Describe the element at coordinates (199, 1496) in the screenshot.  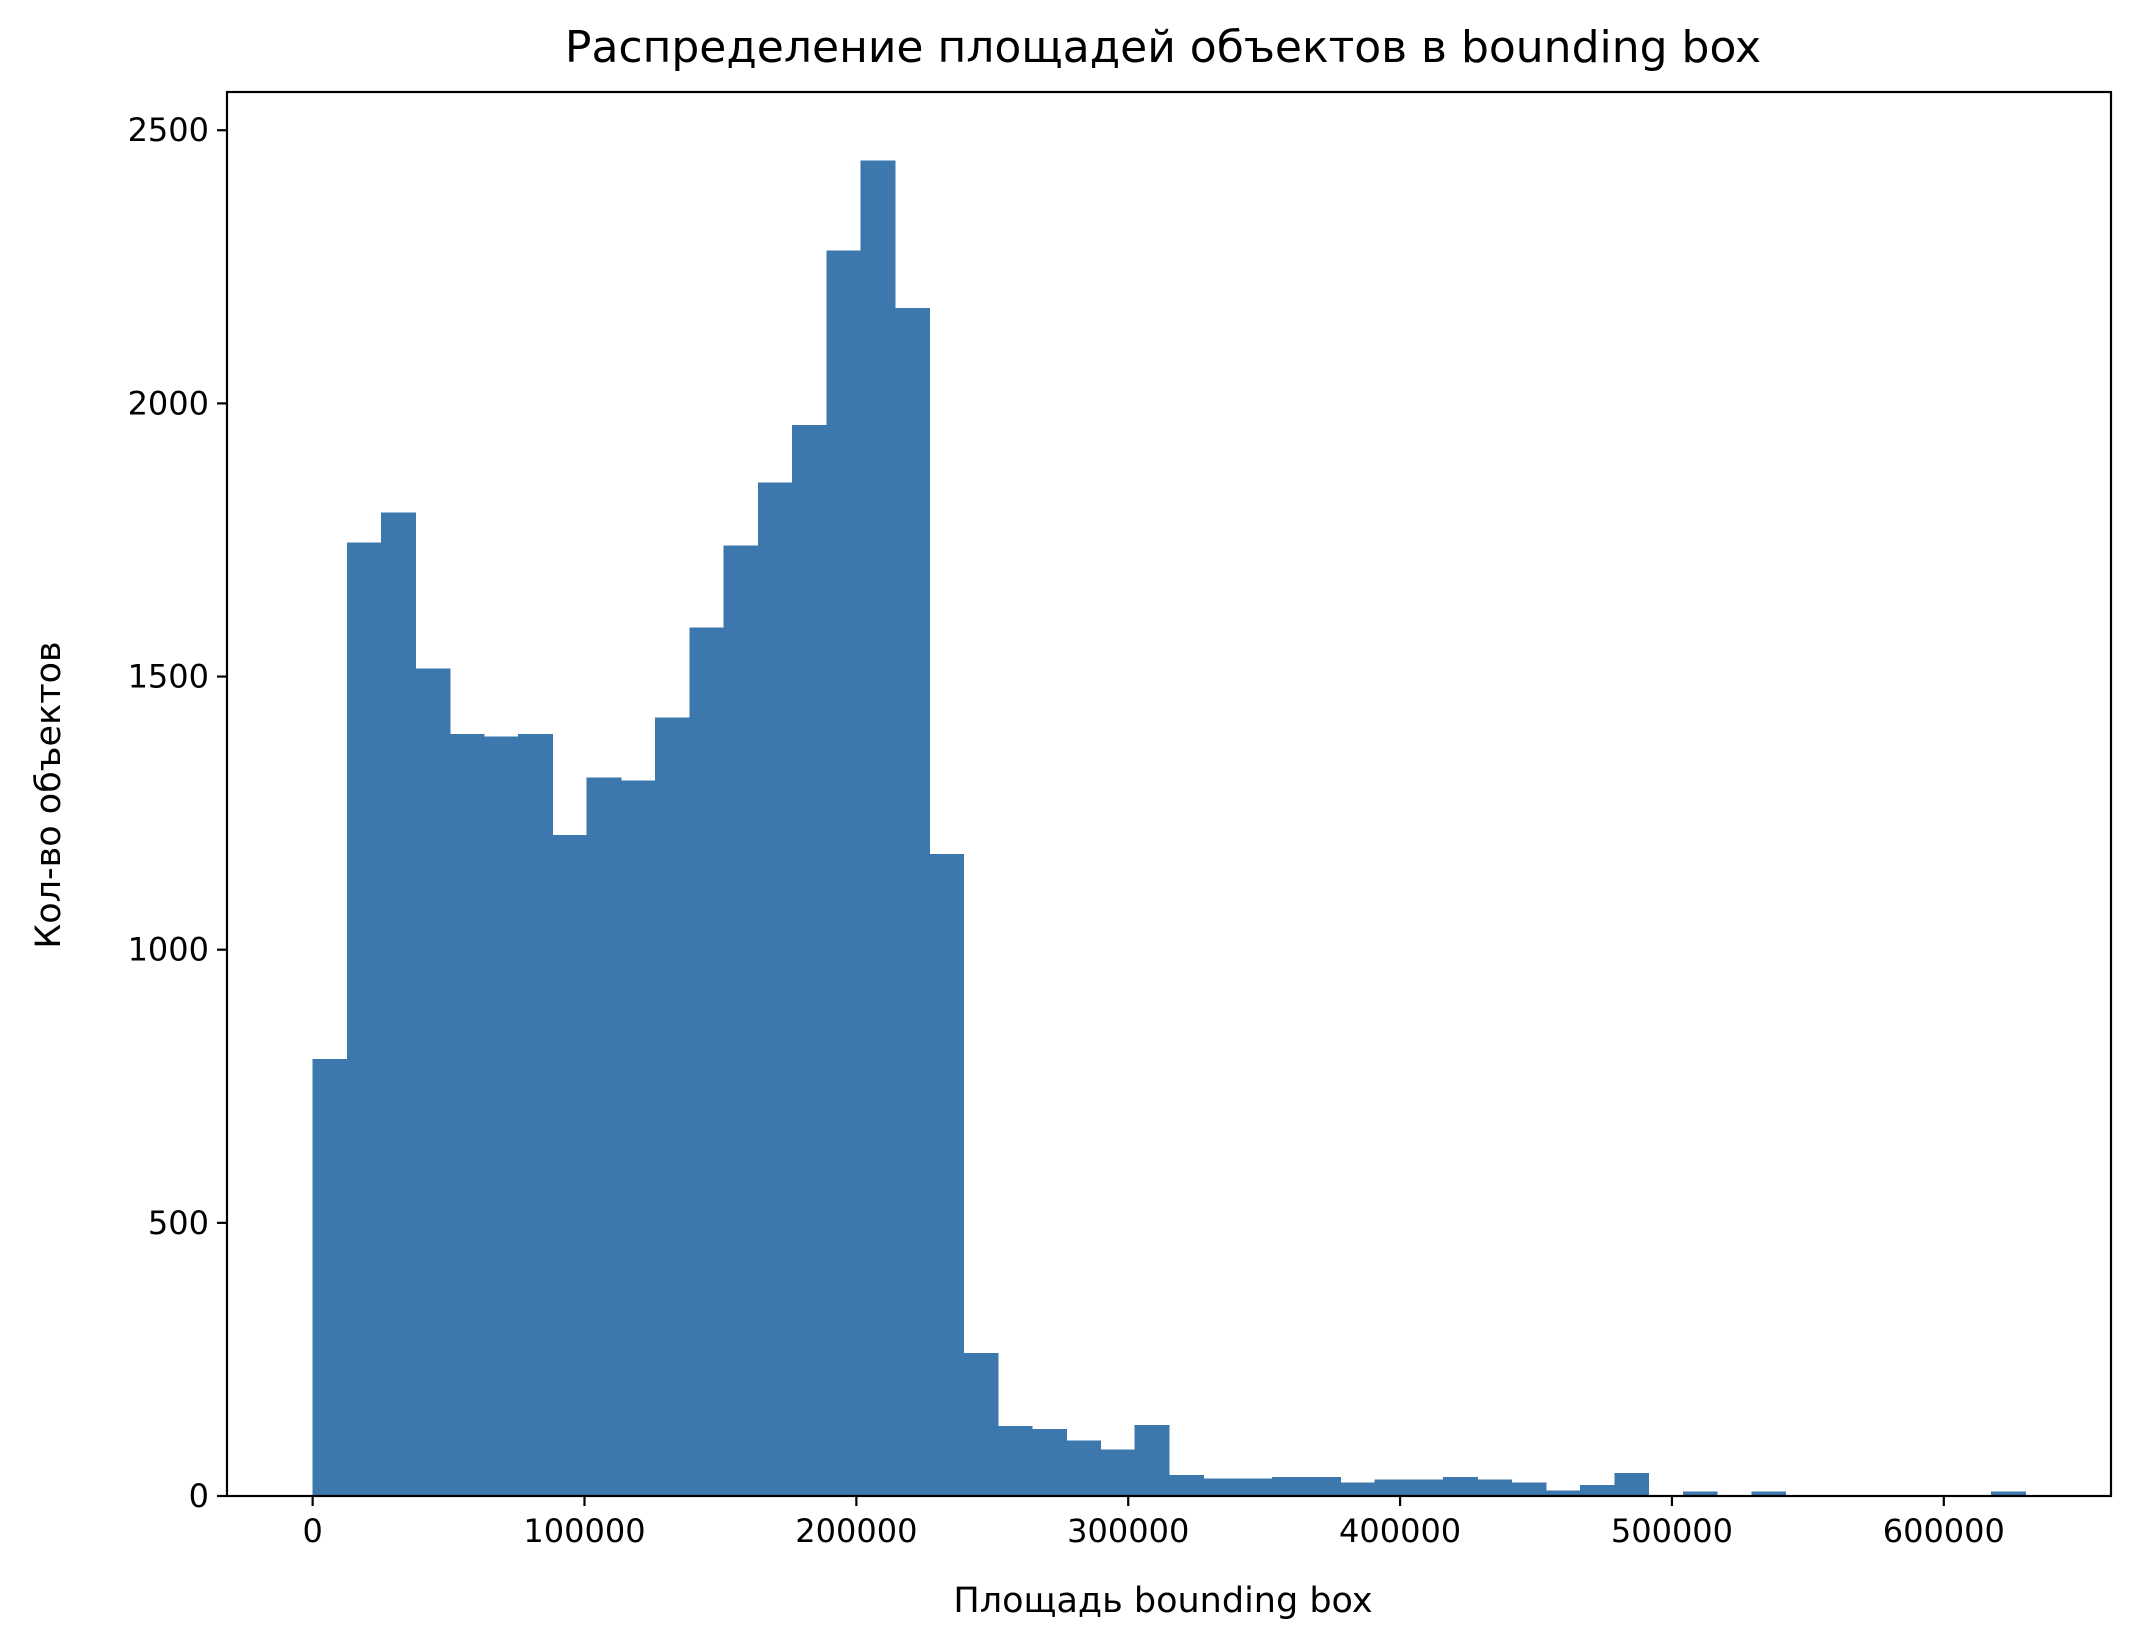
I see `y-tick-label: 0` at that location.